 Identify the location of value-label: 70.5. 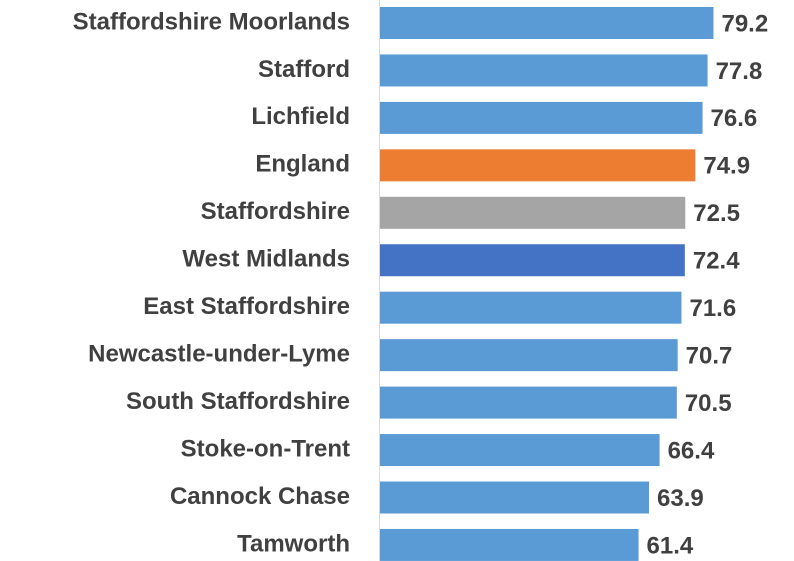
(708, 403).